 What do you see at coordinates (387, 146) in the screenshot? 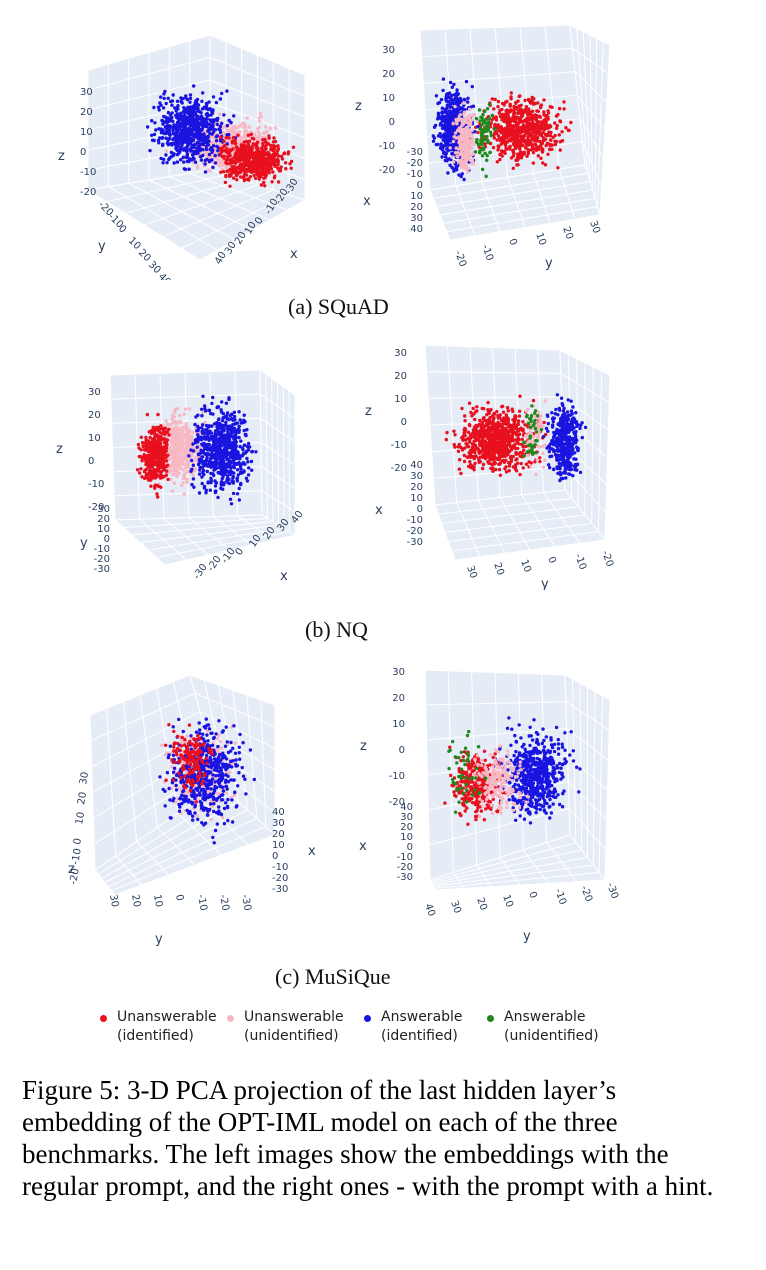
I see `z-tick-label: -10` at bounding box center [387, 146].